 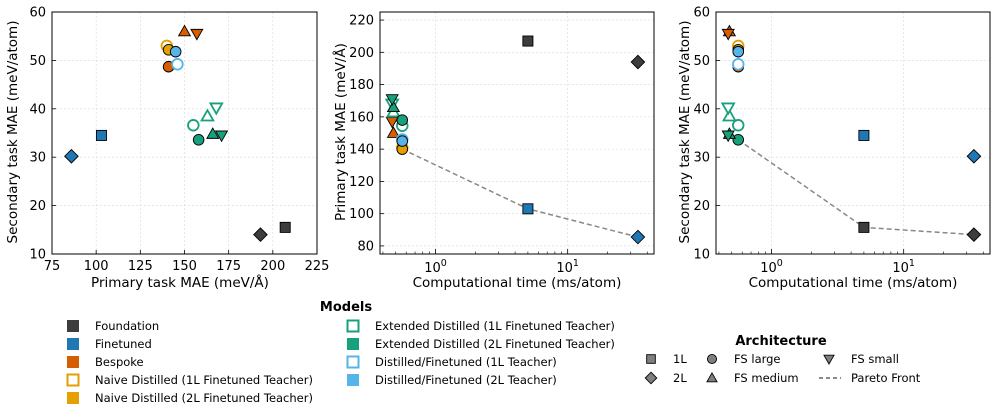 I want to click on point-foundation-1l, so click(x=285, y=227).